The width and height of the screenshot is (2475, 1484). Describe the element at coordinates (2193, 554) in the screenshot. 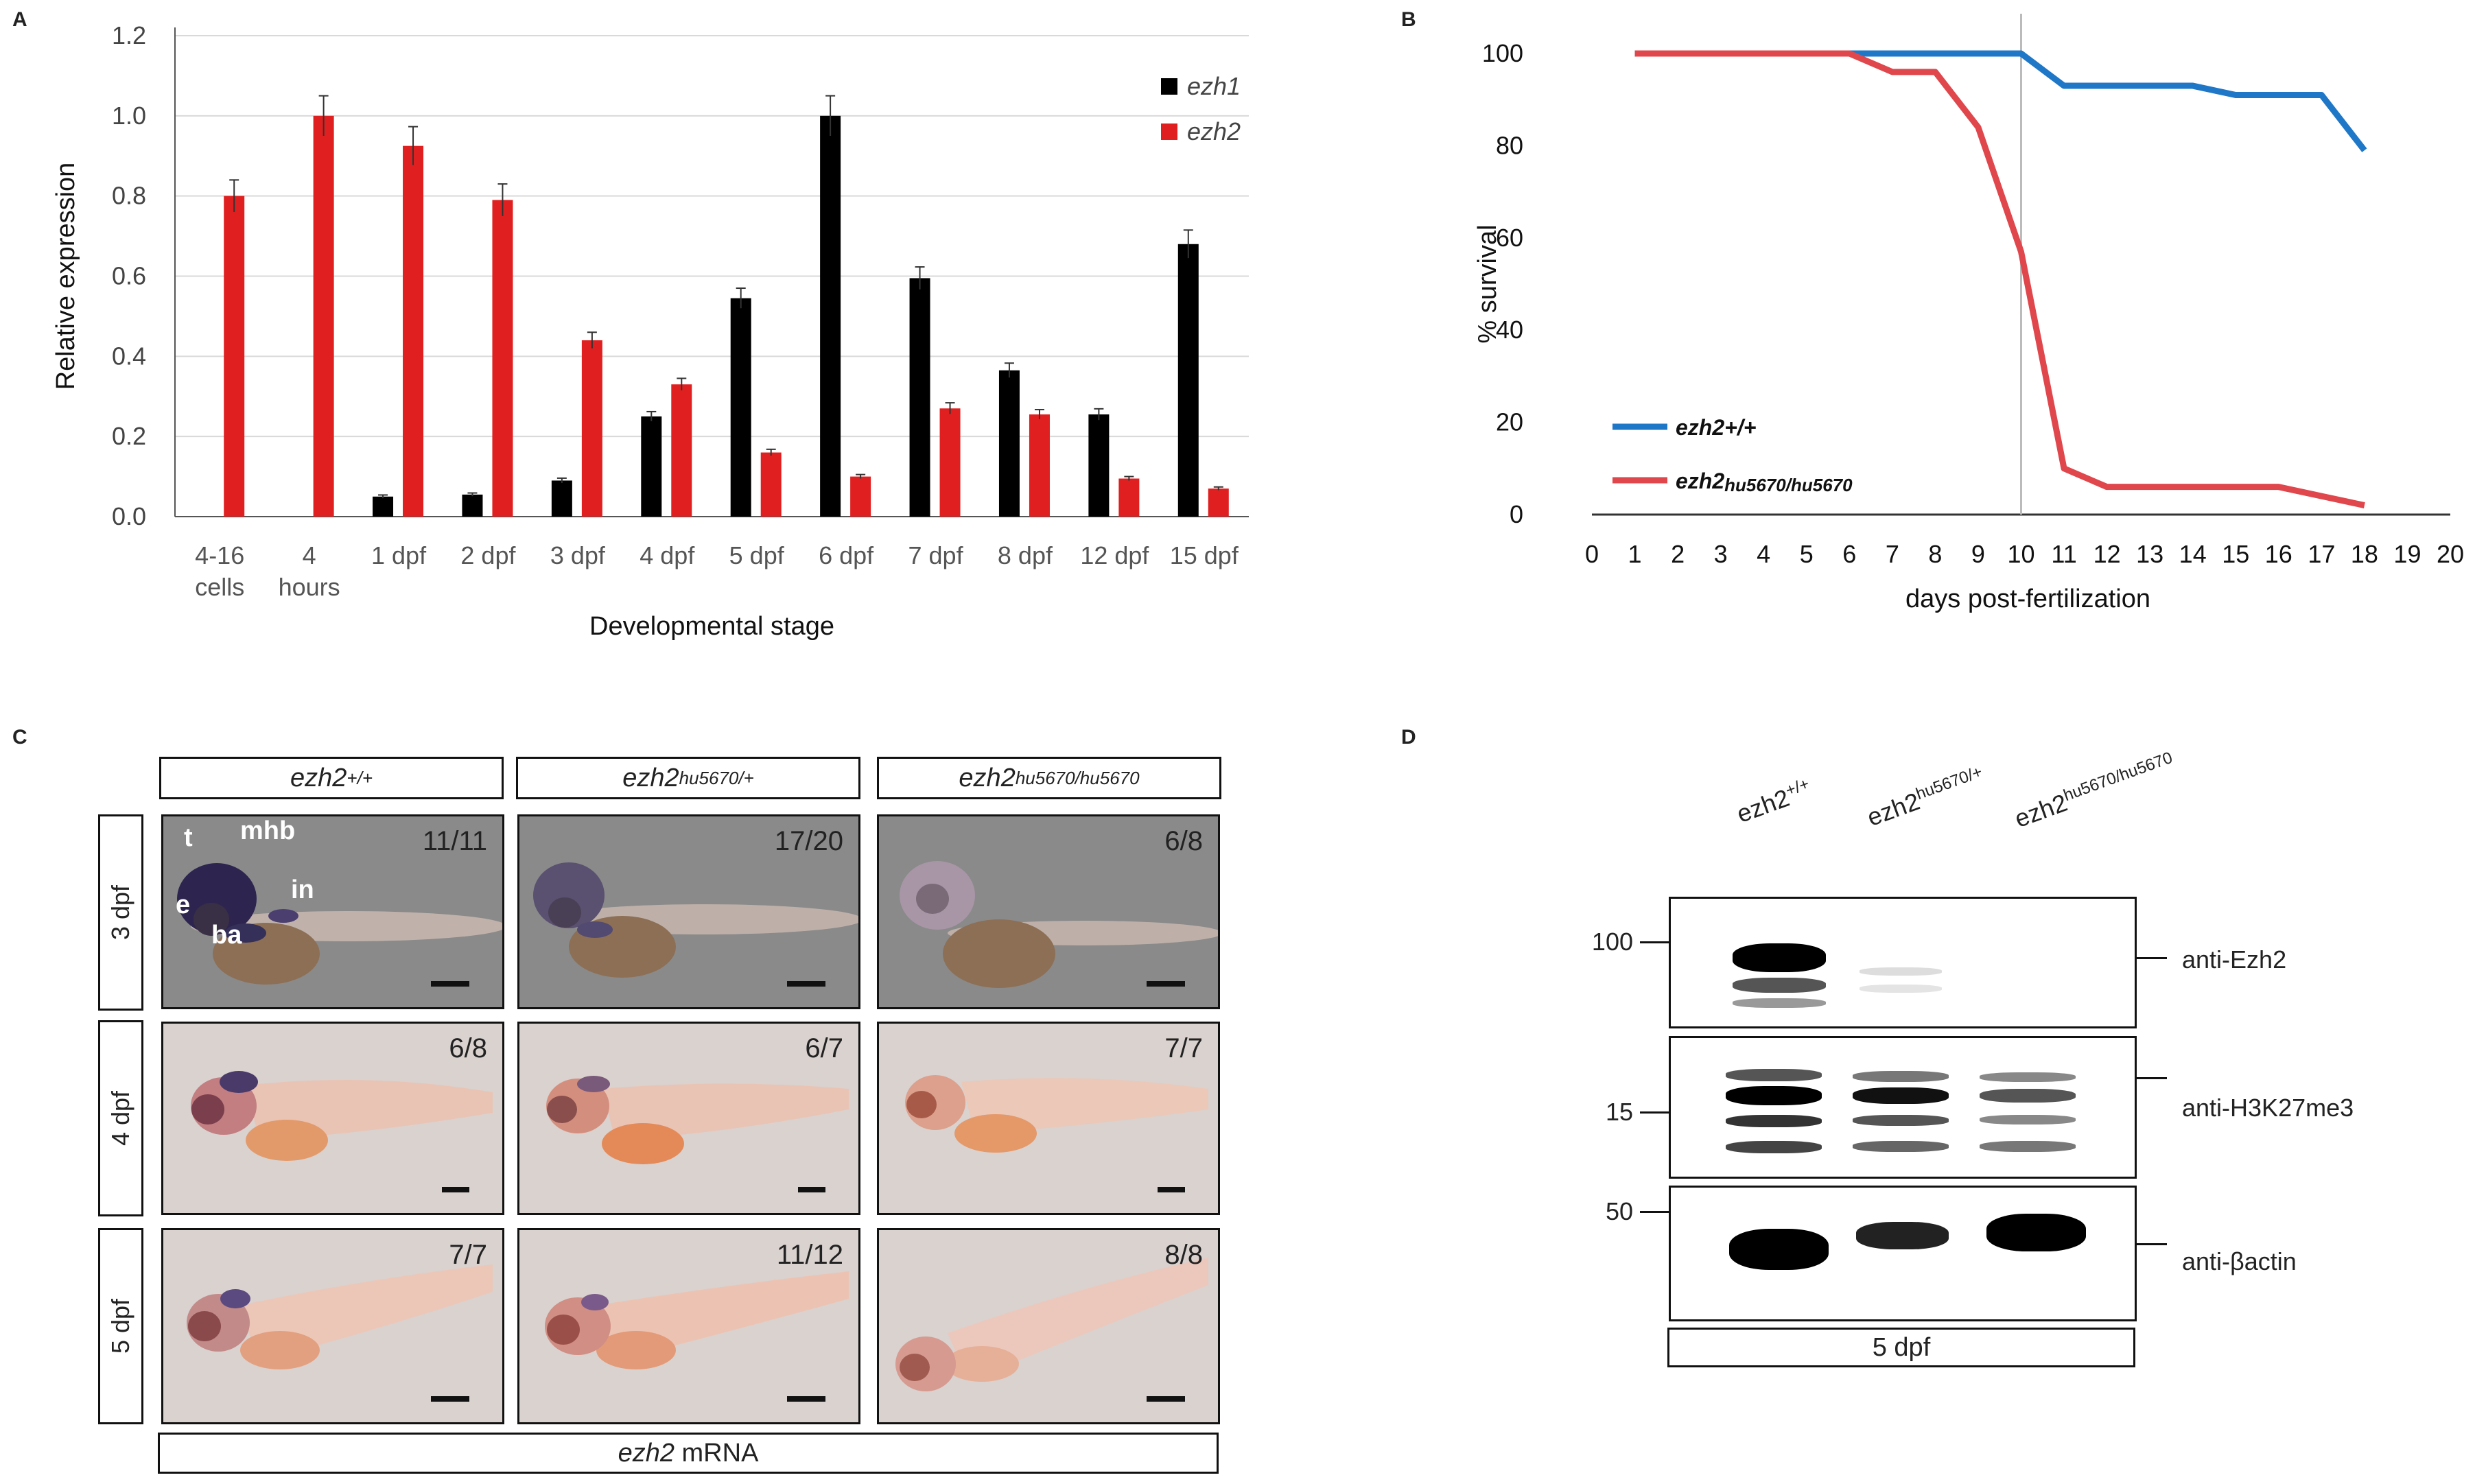

I see `x-tick-label: 14` at that location.